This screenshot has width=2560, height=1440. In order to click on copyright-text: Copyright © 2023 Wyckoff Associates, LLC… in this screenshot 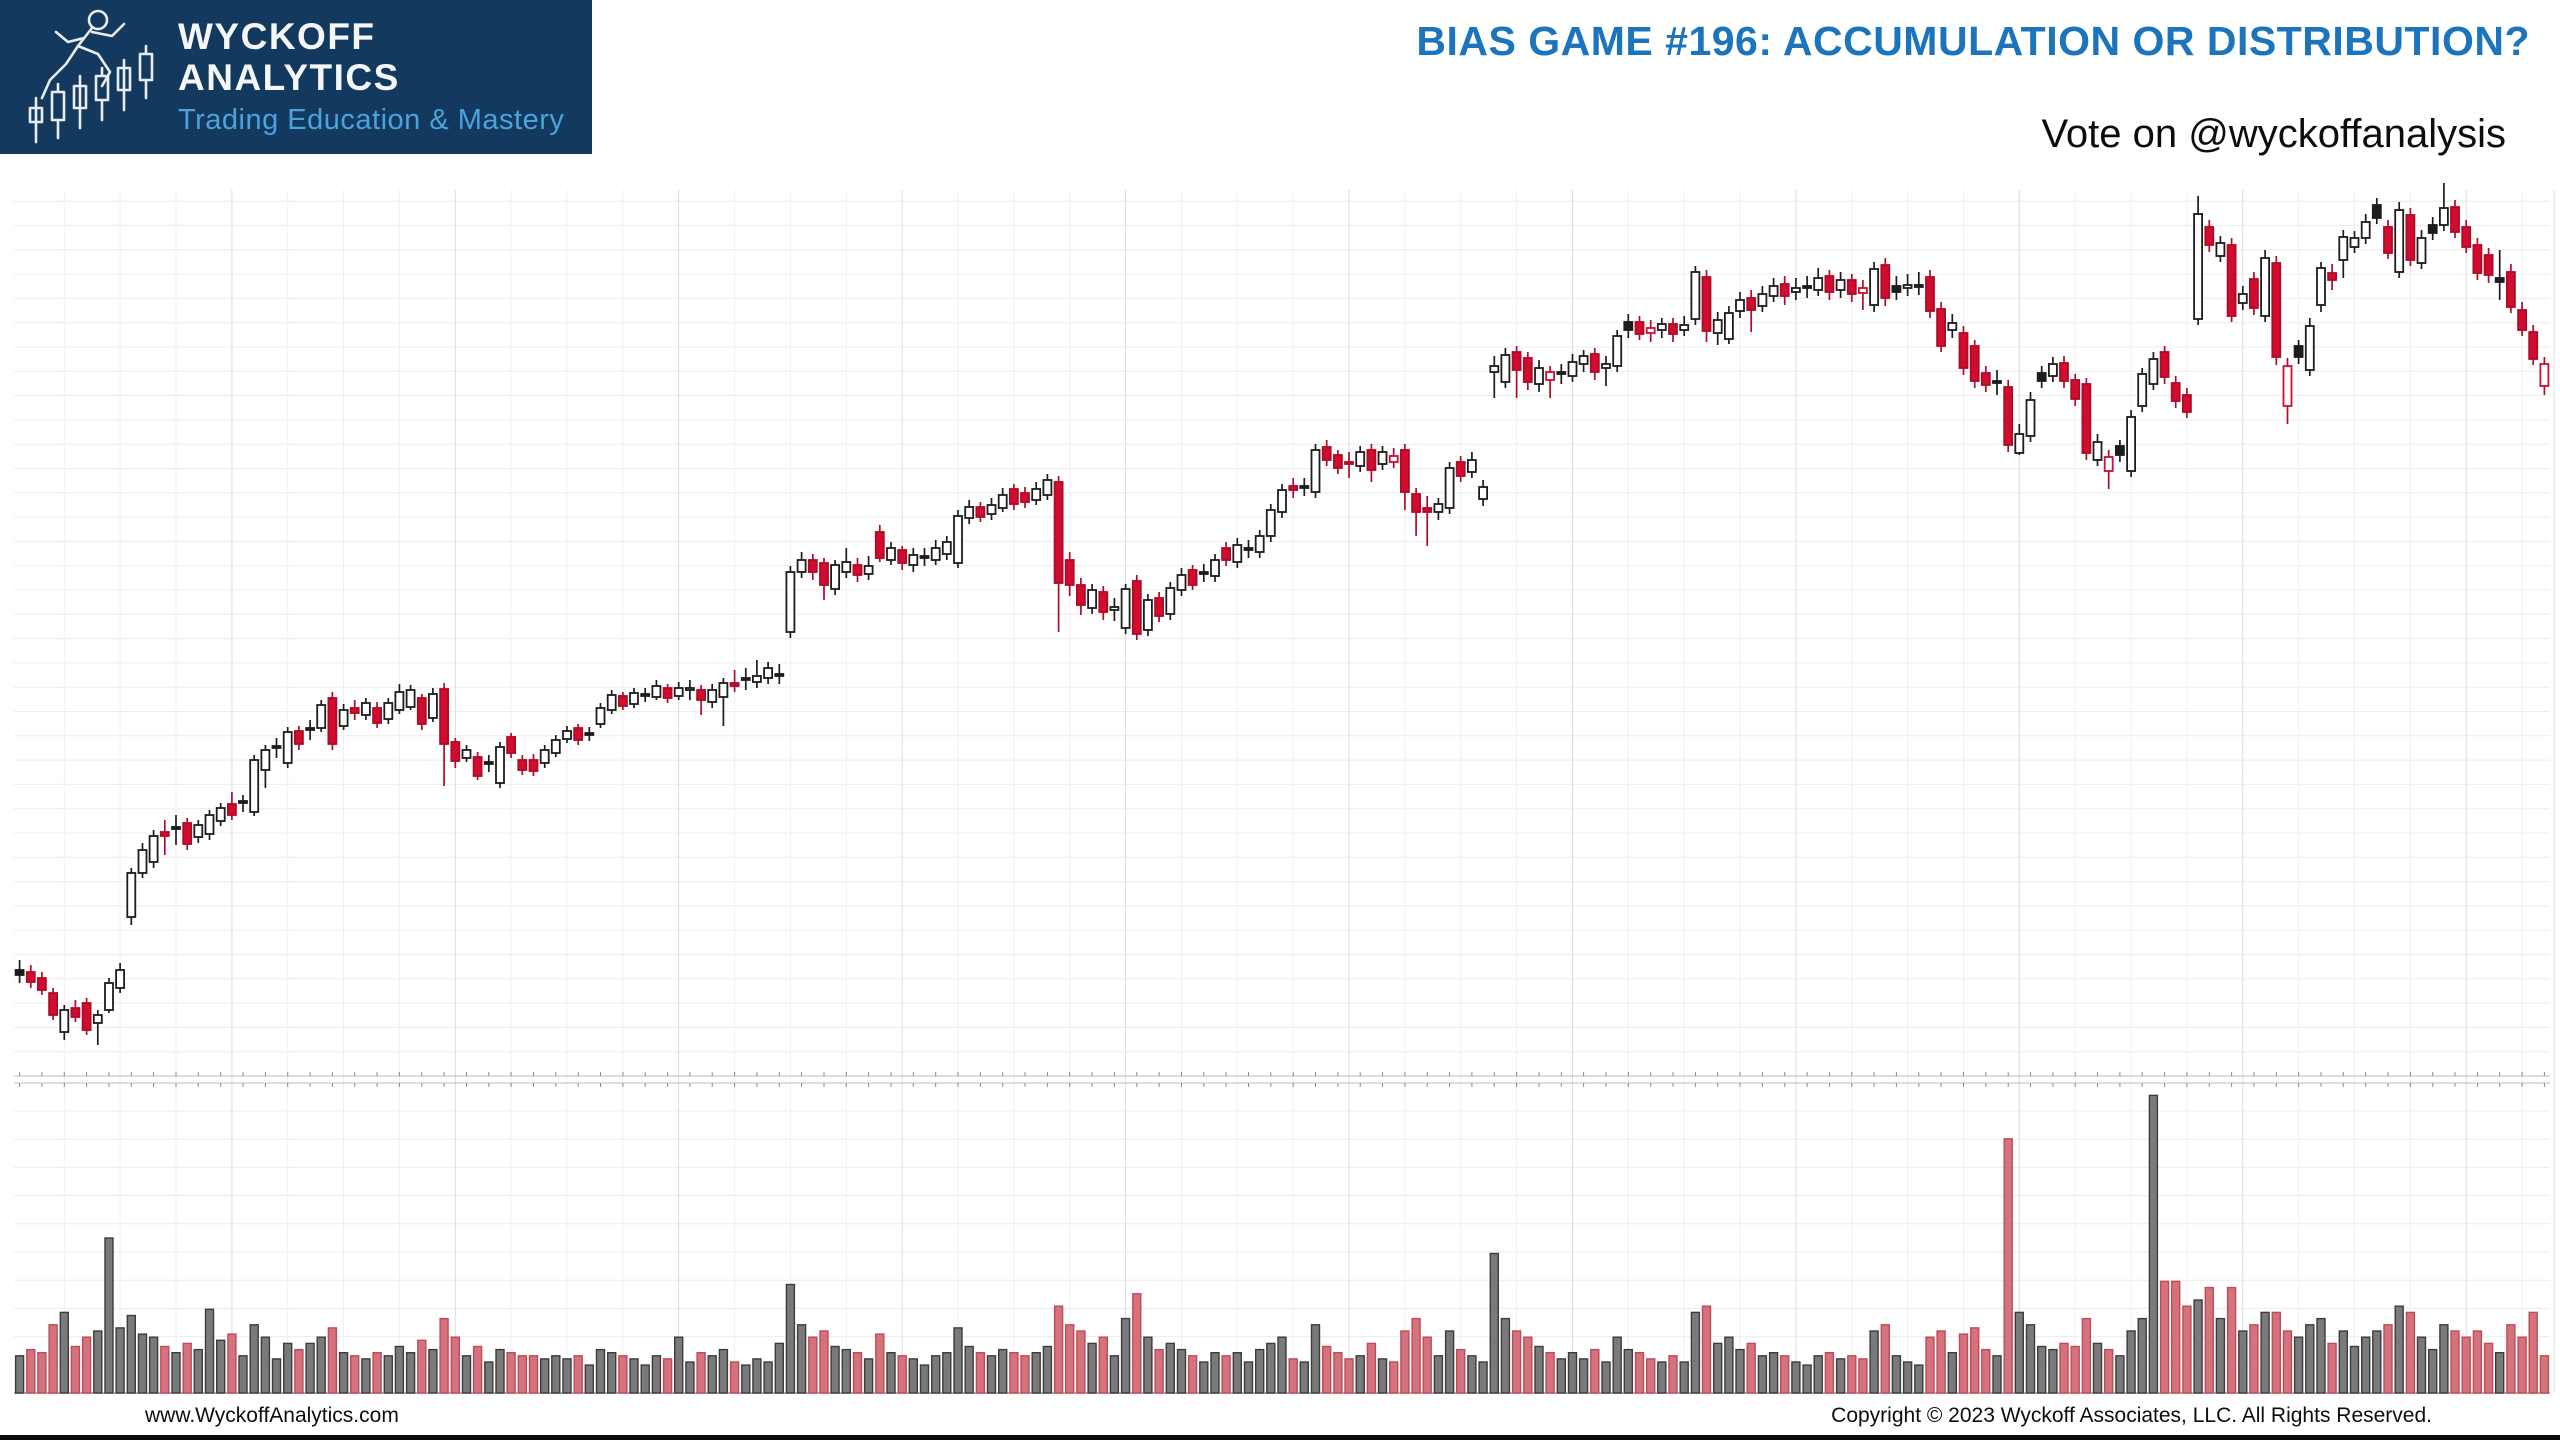, I will do `click(2131, 1415)`.